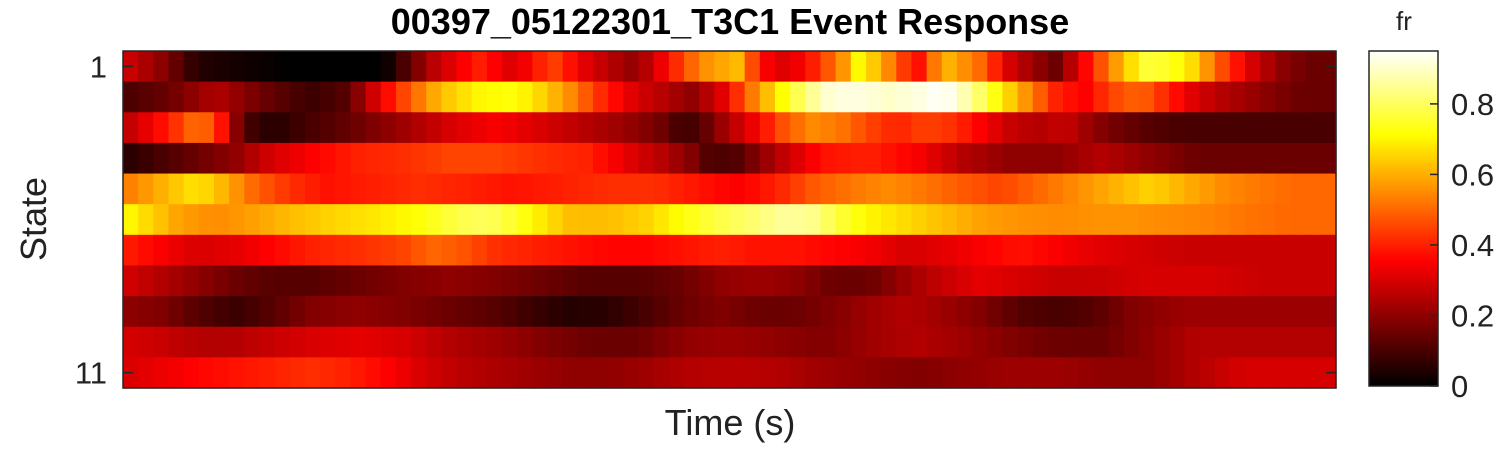 This screenshot has width=1507, height=461. Describe the element at coordinates (646, 67) in the screenshot. I see `heatmap-cell-r1-c35` at that location.